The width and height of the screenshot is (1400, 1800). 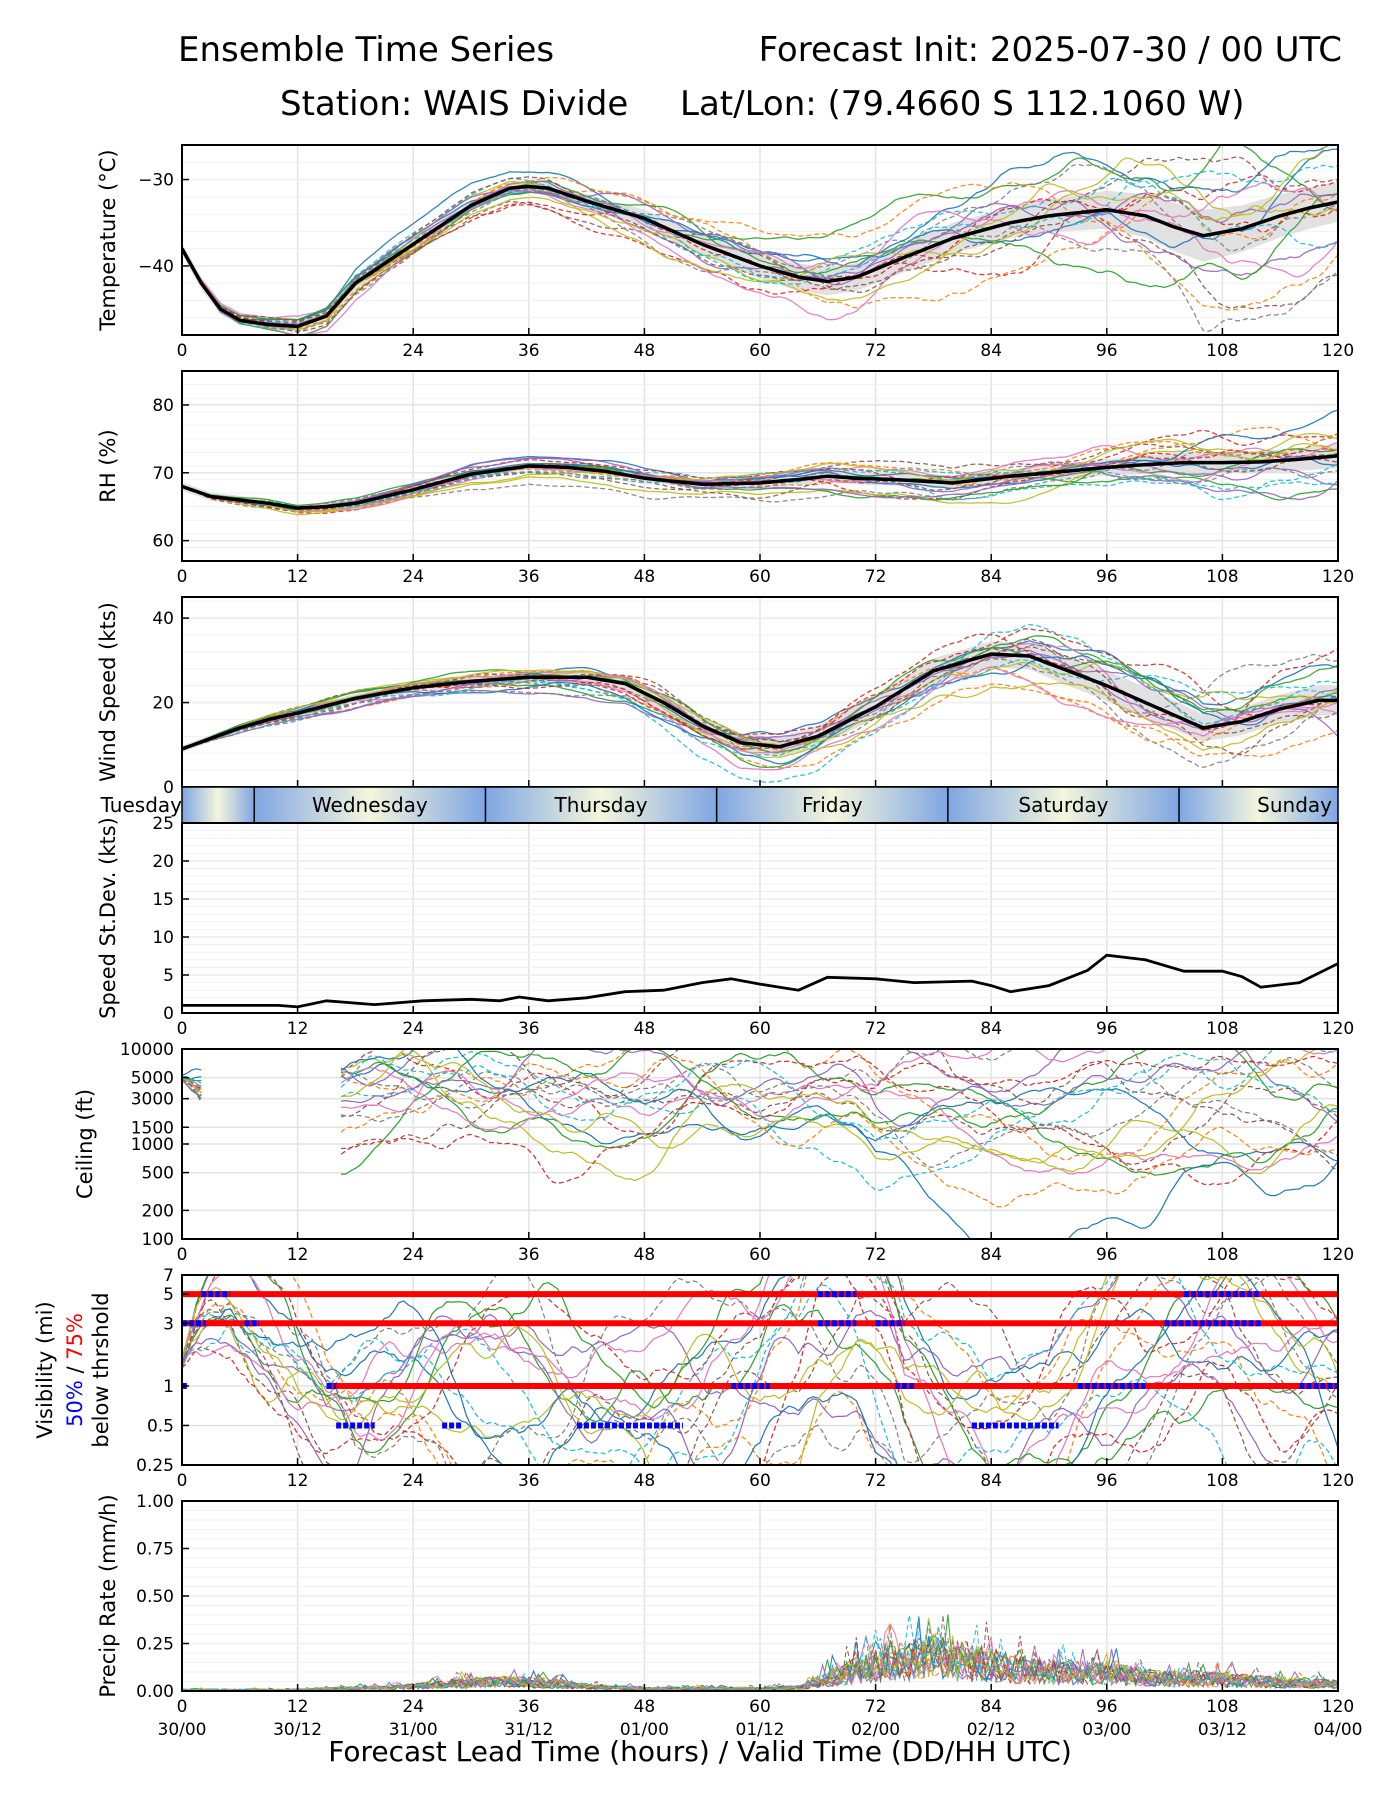 I want to click on y-tick-label: 25, so click(x=163, y=824).